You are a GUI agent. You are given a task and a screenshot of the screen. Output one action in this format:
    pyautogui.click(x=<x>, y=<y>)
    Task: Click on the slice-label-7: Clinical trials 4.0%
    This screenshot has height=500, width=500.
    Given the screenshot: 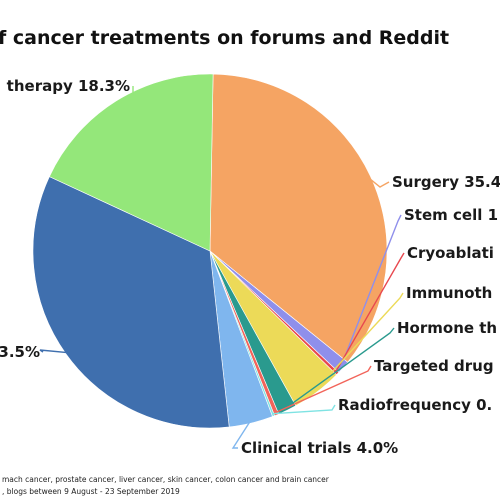 What is the action you would take?
    pyautogui.click(x=319, y=448)
    